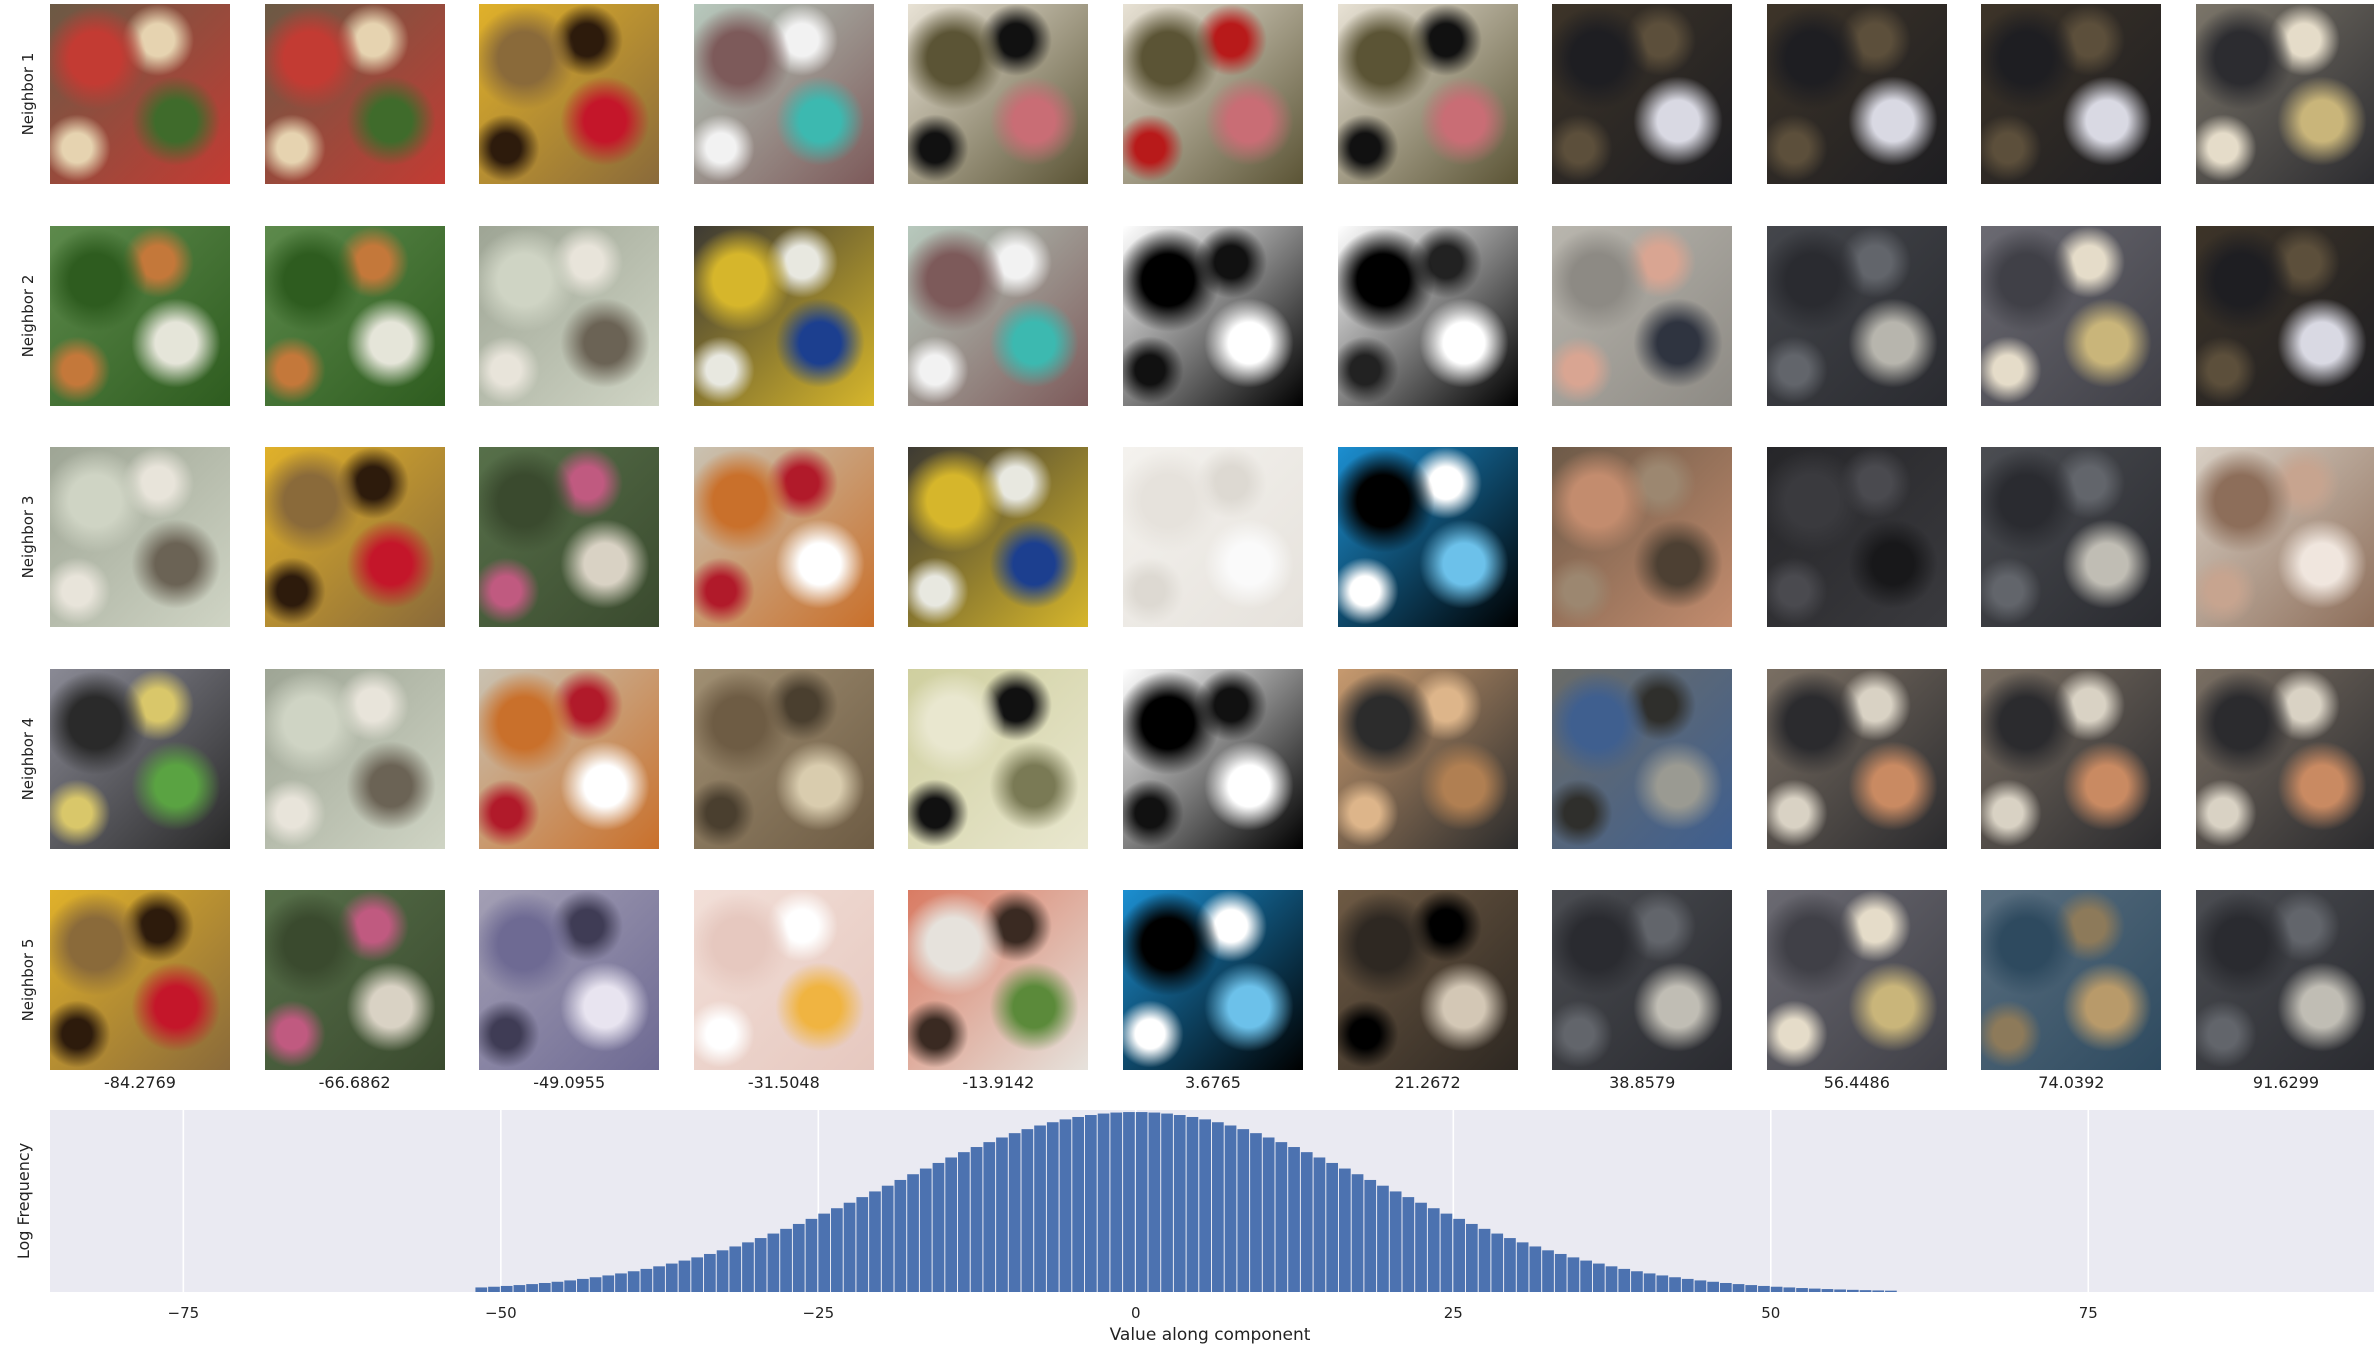 The height and width of the screenshot is (1363, 2374). What do you see at coordinates (1427, 1082) in the screenshot?
I see `column-value-label: 21.2672` at bounding box center [1427, 1082].